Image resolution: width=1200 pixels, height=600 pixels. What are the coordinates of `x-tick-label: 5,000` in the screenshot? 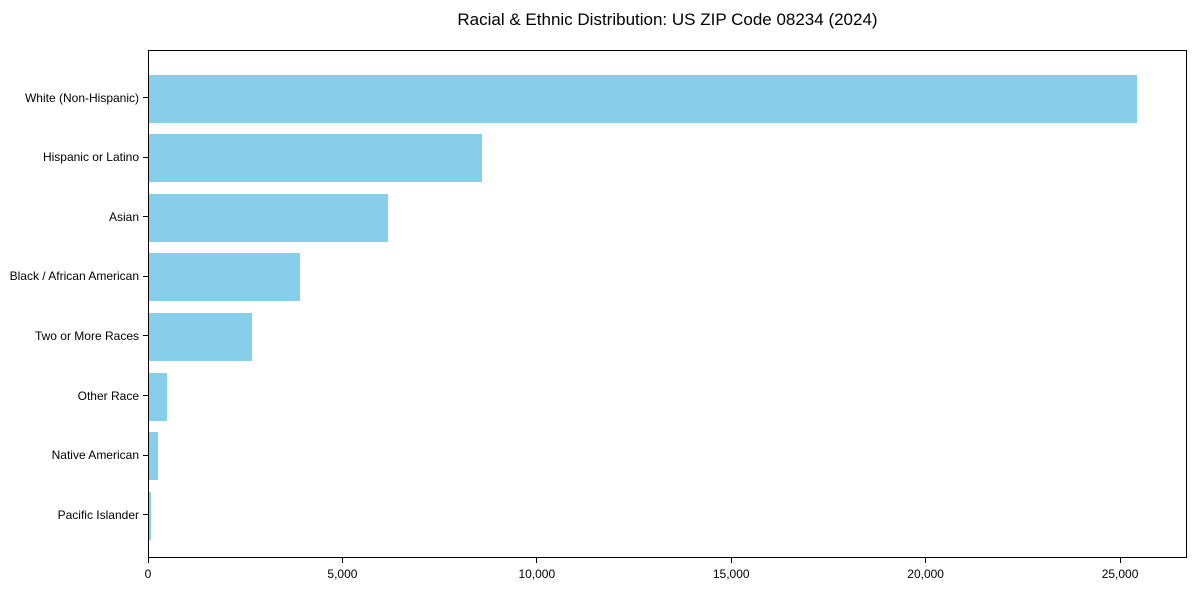 It's located at (342, 574).